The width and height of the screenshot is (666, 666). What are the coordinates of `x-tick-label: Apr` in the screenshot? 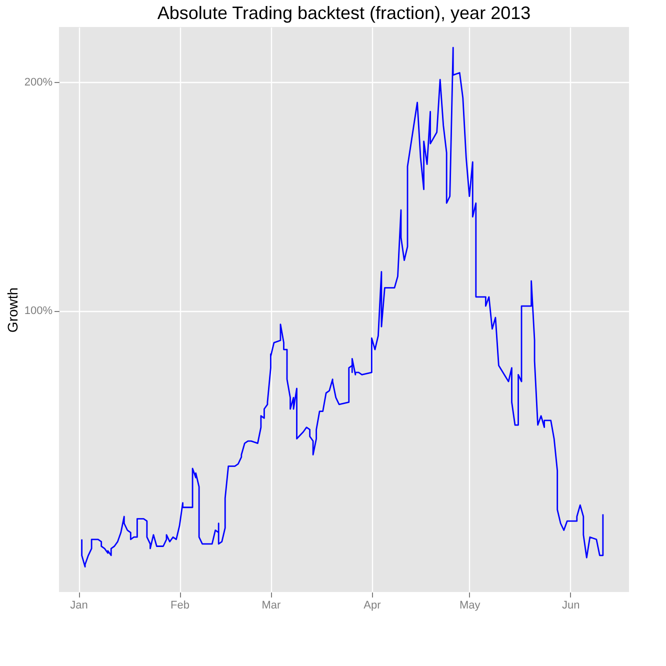 It's located at (373, 606).